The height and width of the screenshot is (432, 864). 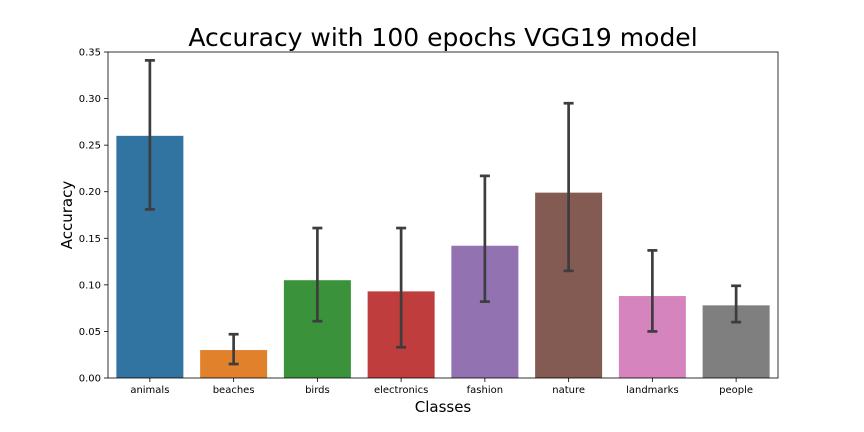 I want to click on y-tick-label: 0.35, so click(x=90, y=53).